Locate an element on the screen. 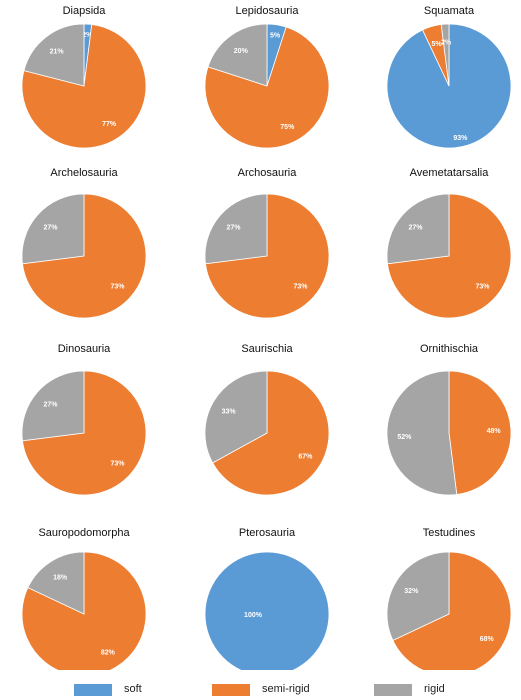 The image size is (521, 700). pie-slice-lepidosauria-semi-rigid is located at coordinates (267, 87).